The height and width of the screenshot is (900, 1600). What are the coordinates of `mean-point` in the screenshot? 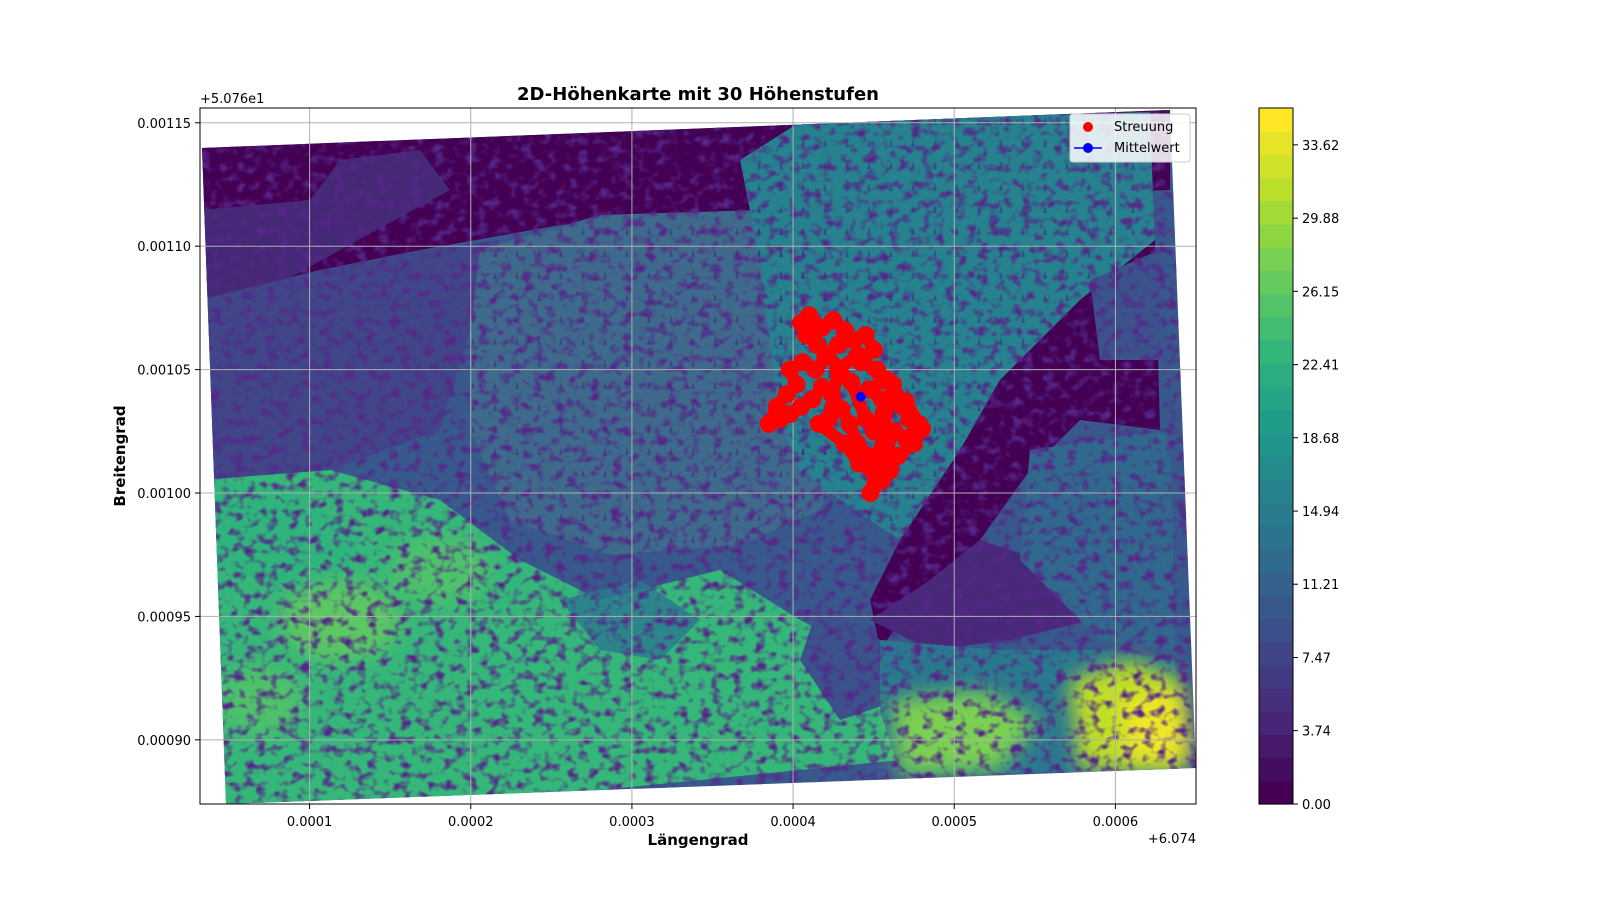 It's located at (860, 396).